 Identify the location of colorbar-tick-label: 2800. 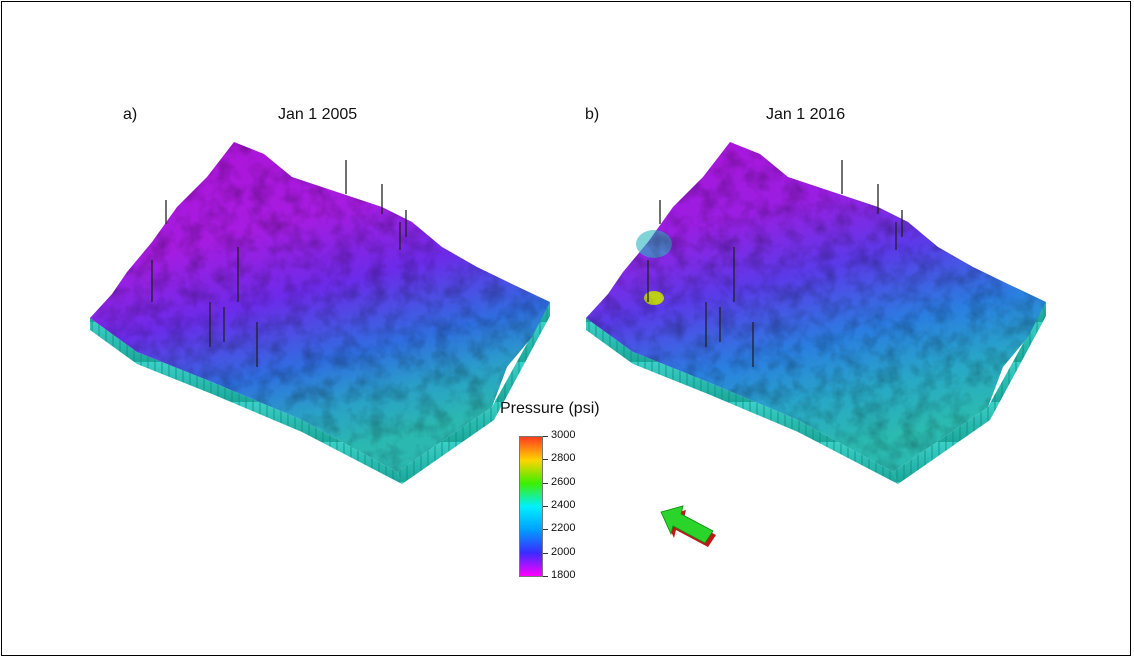
(563, 458).